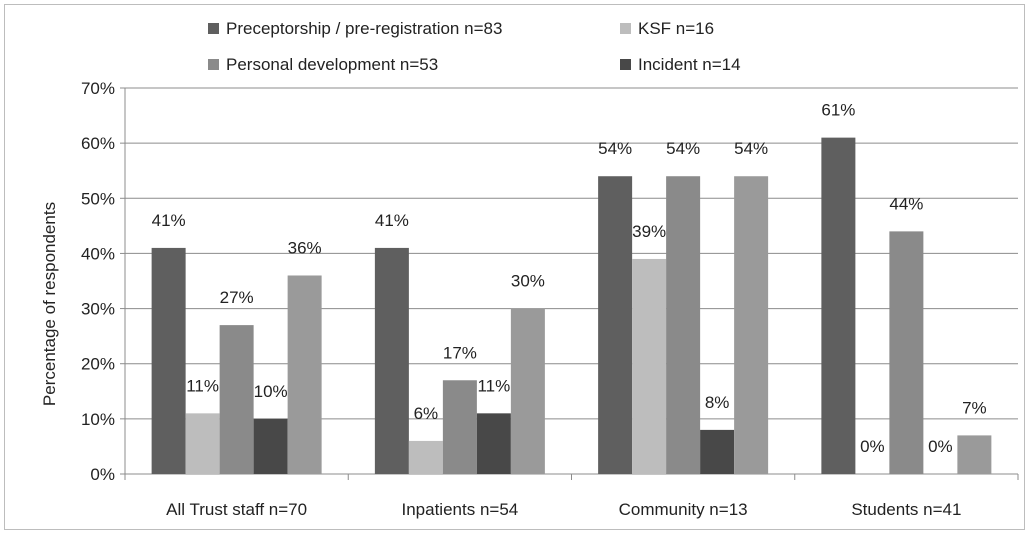  I want to click on data-label: 30%, so click(528, 281).